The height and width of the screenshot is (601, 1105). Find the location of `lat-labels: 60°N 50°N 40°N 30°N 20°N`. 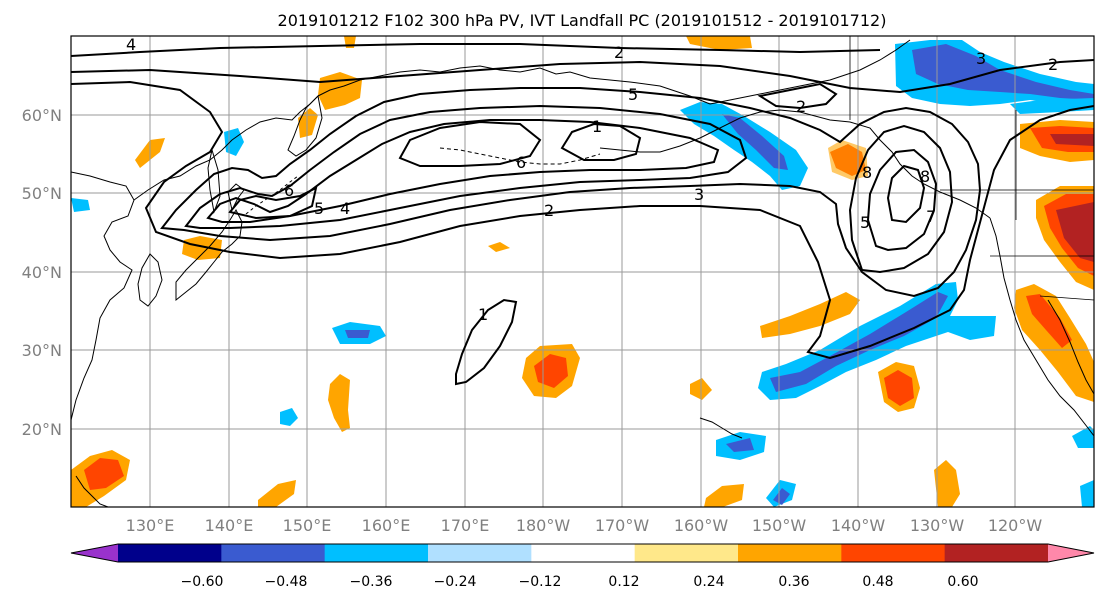

lat-labels: 60°N 50°N 40°N 30°N 20°N is located at coordinates (42, 272).